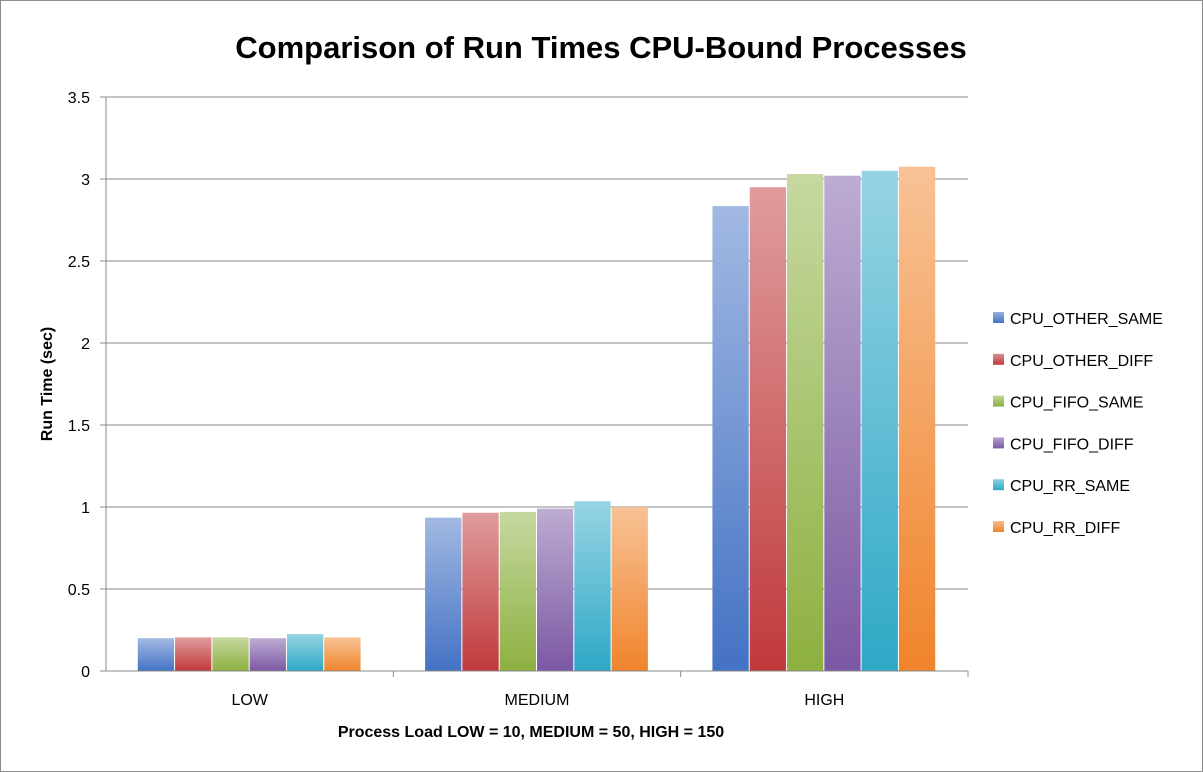  I want to click on y-tick-label: 0, so click(85, 672).